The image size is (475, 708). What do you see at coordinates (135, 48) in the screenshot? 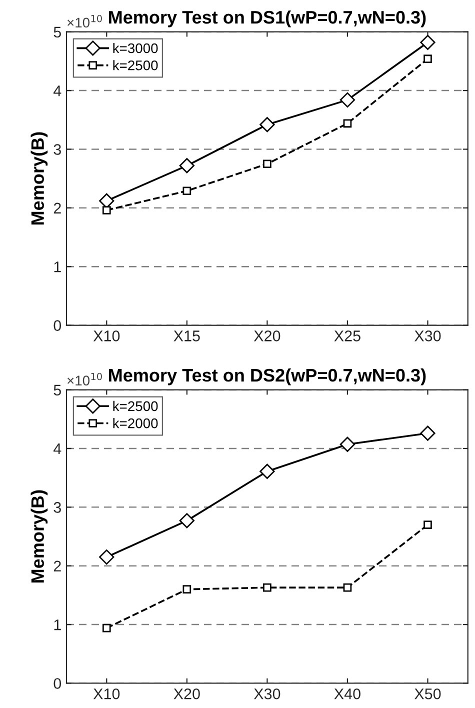
I see `legend-label: k=3000` at bounding box center [135, 48].